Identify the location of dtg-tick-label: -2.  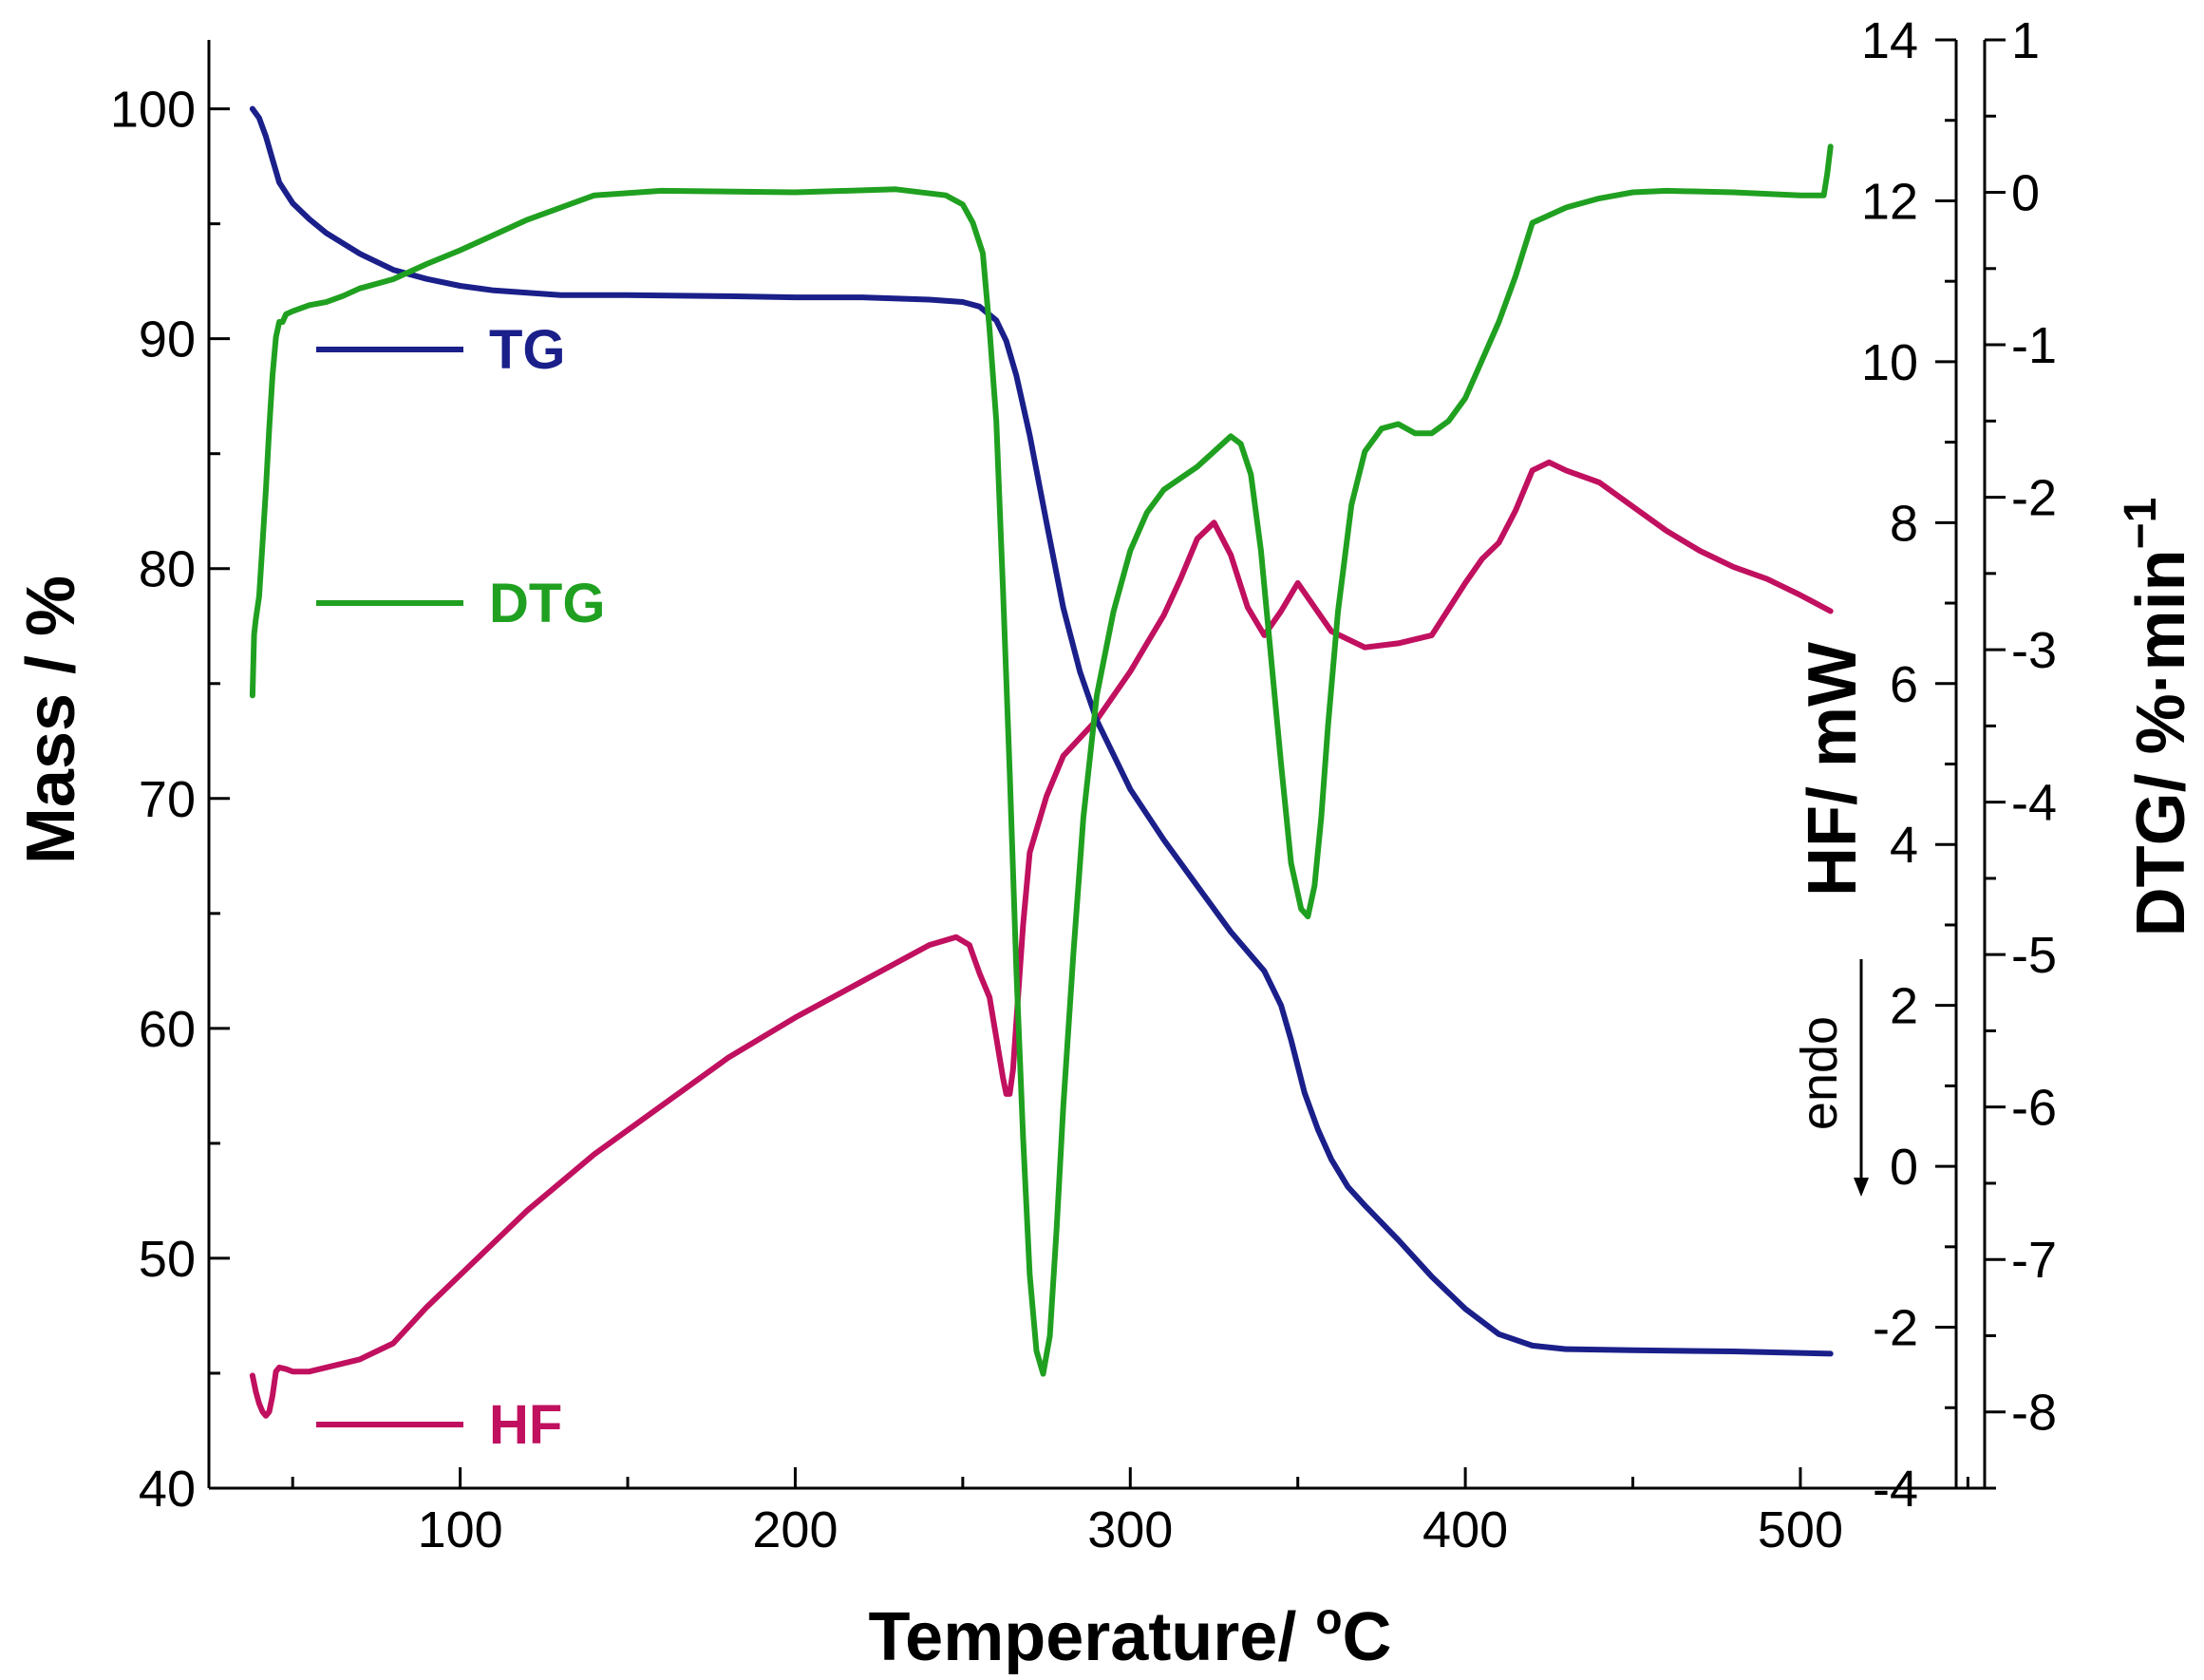
(2034, 498).